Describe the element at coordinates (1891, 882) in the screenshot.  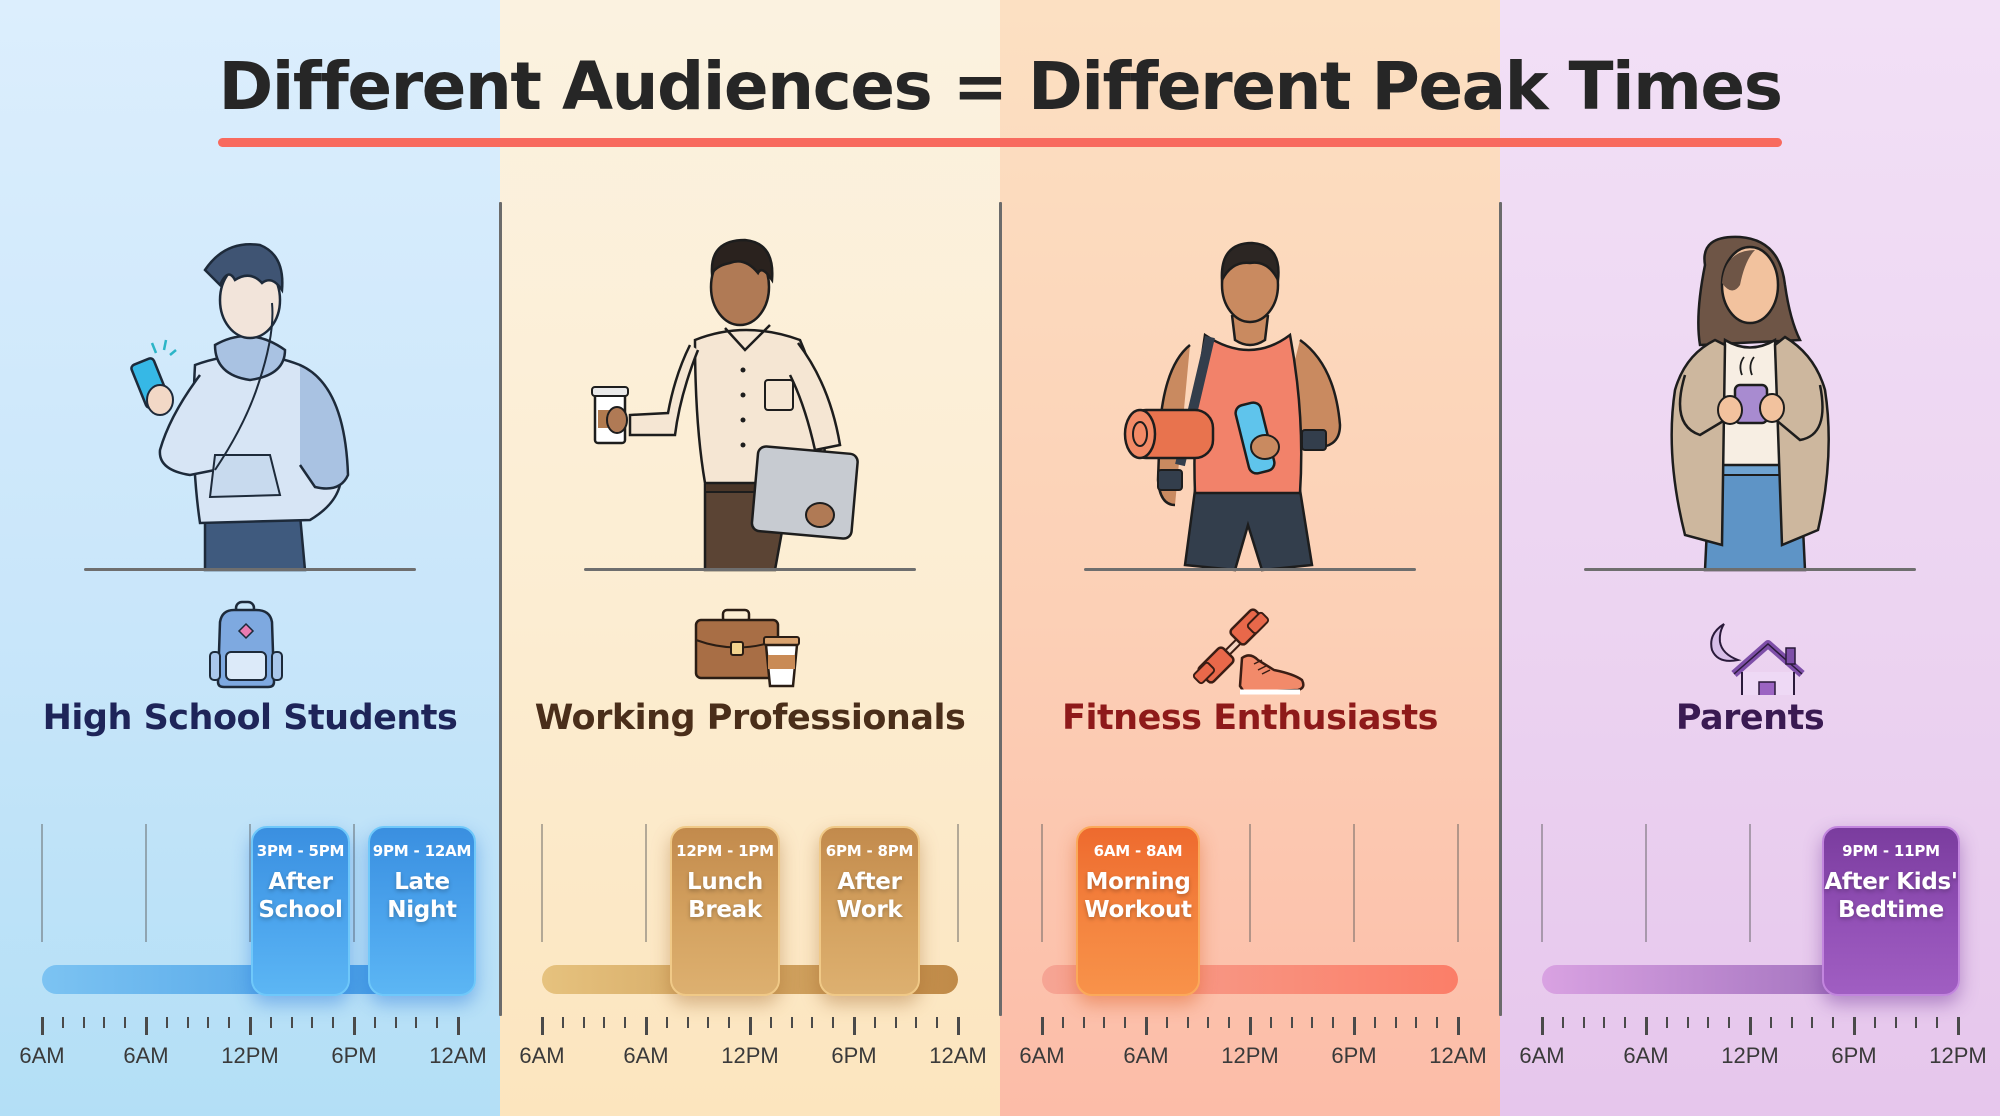
I see `peak-label: After Kids'` at that location.